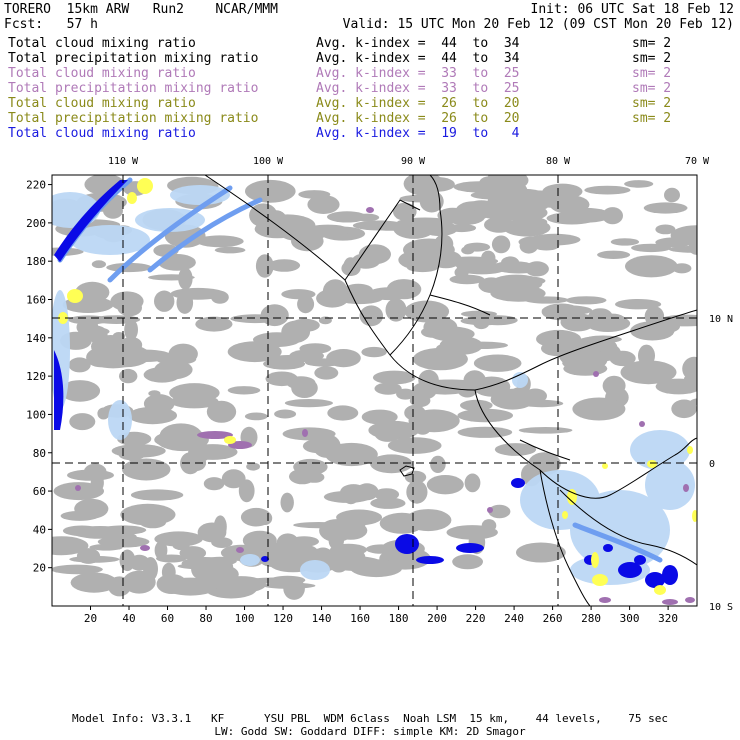 This screenshot has width=740, height=740. I want to click on x-tick-label: 260, so click(553, 618).